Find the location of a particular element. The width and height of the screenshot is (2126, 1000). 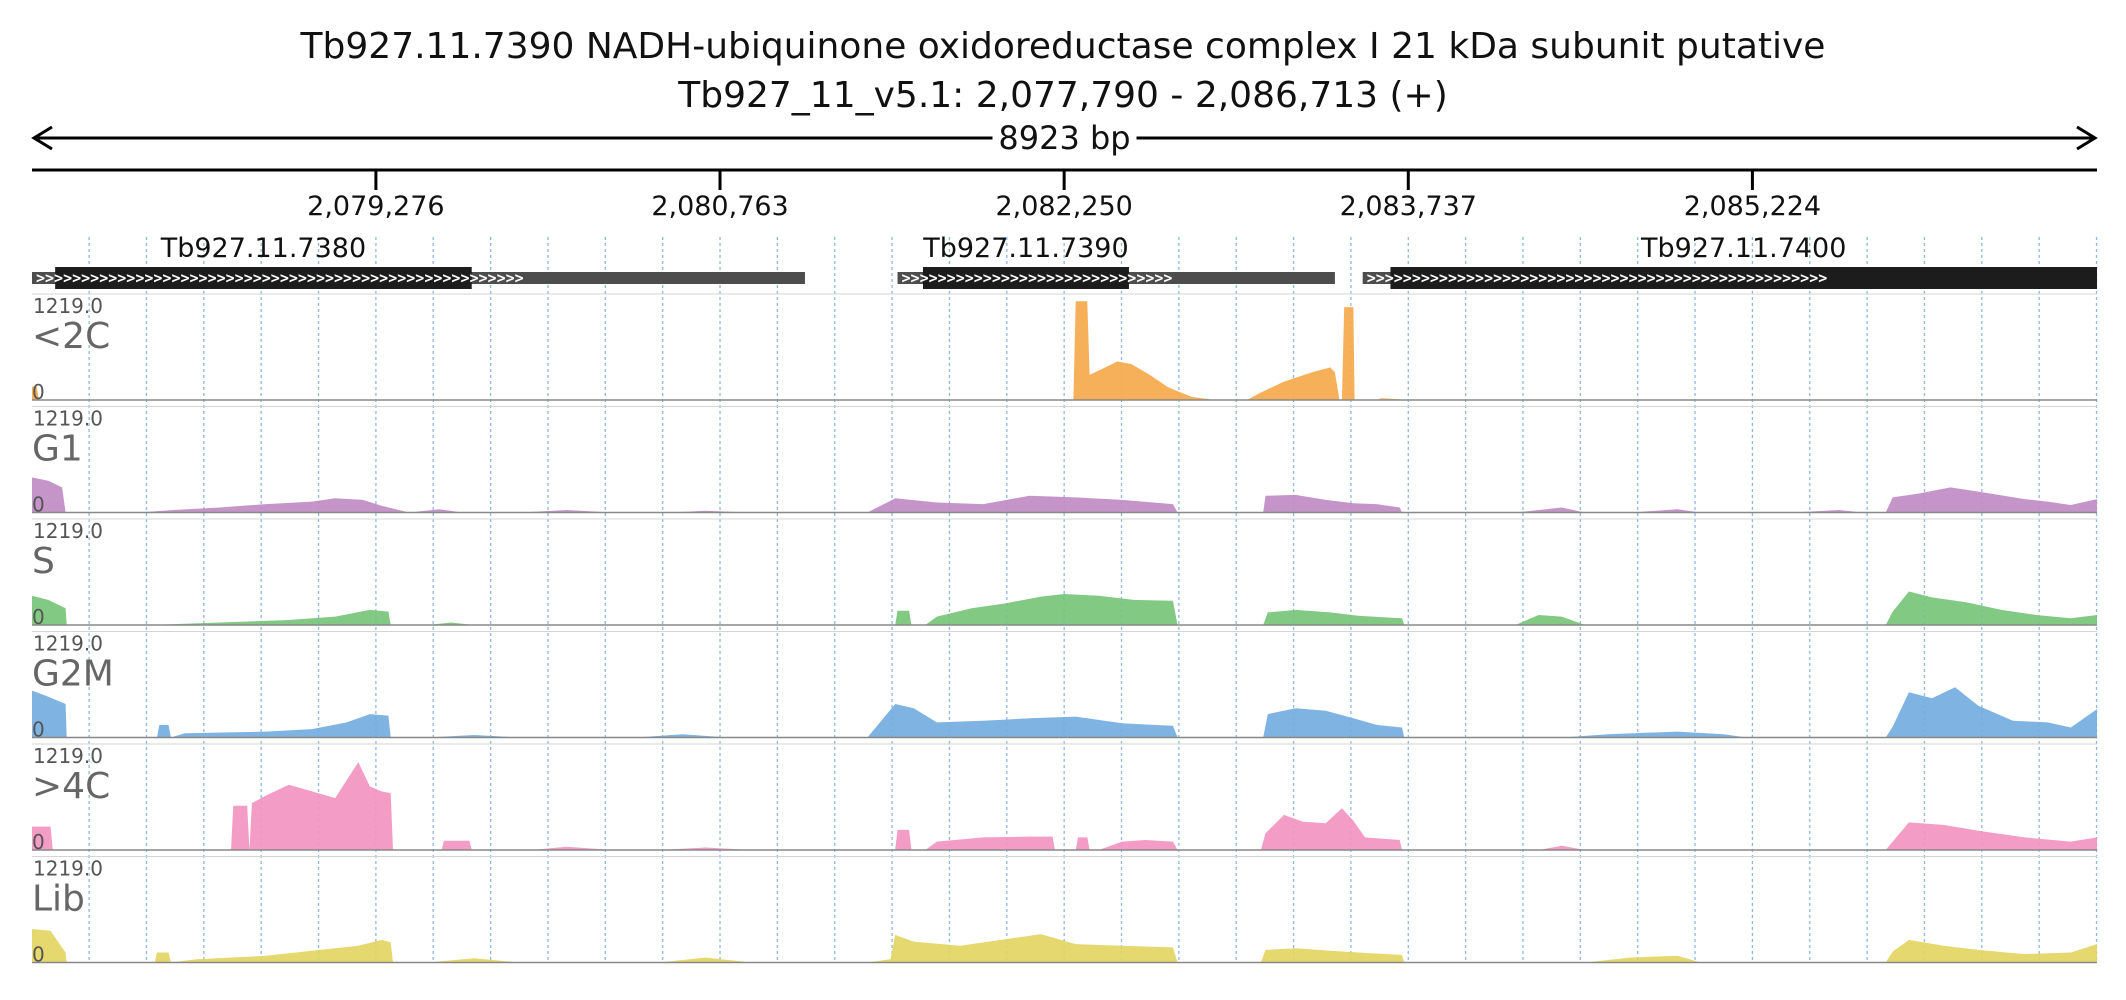

gene-label: Tb927.11.7400 is located at coordinates (1743, 248).